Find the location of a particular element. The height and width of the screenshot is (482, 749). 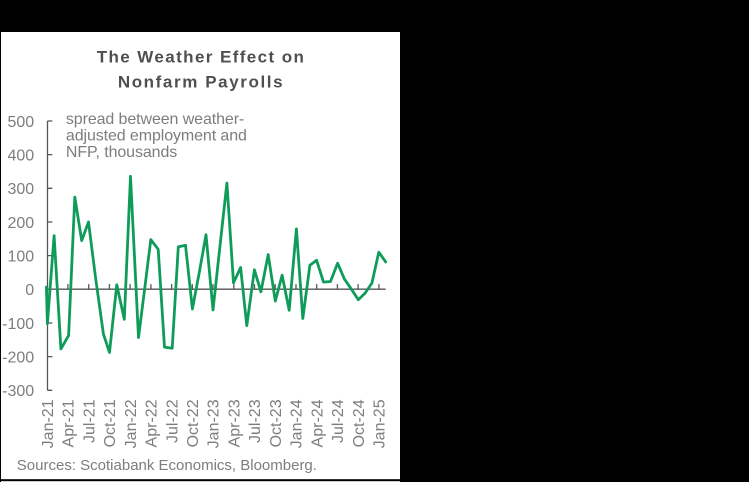

svg-text: Jan-25 is located at coordinates (380, 423).